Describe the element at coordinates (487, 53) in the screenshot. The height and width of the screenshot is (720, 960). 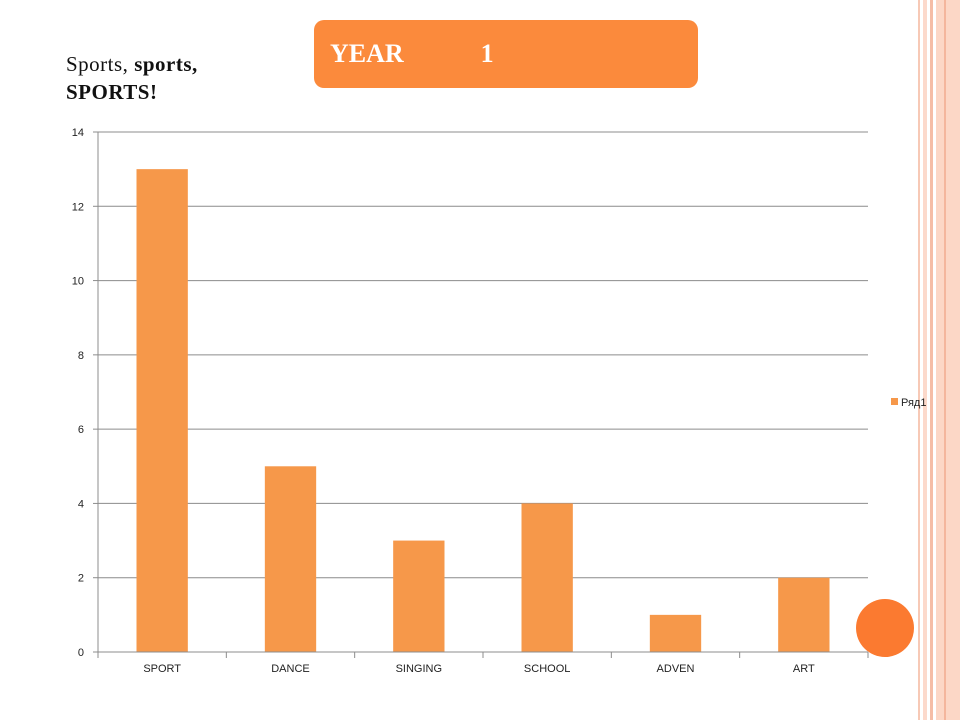
I see `title-number: 1` at that location.